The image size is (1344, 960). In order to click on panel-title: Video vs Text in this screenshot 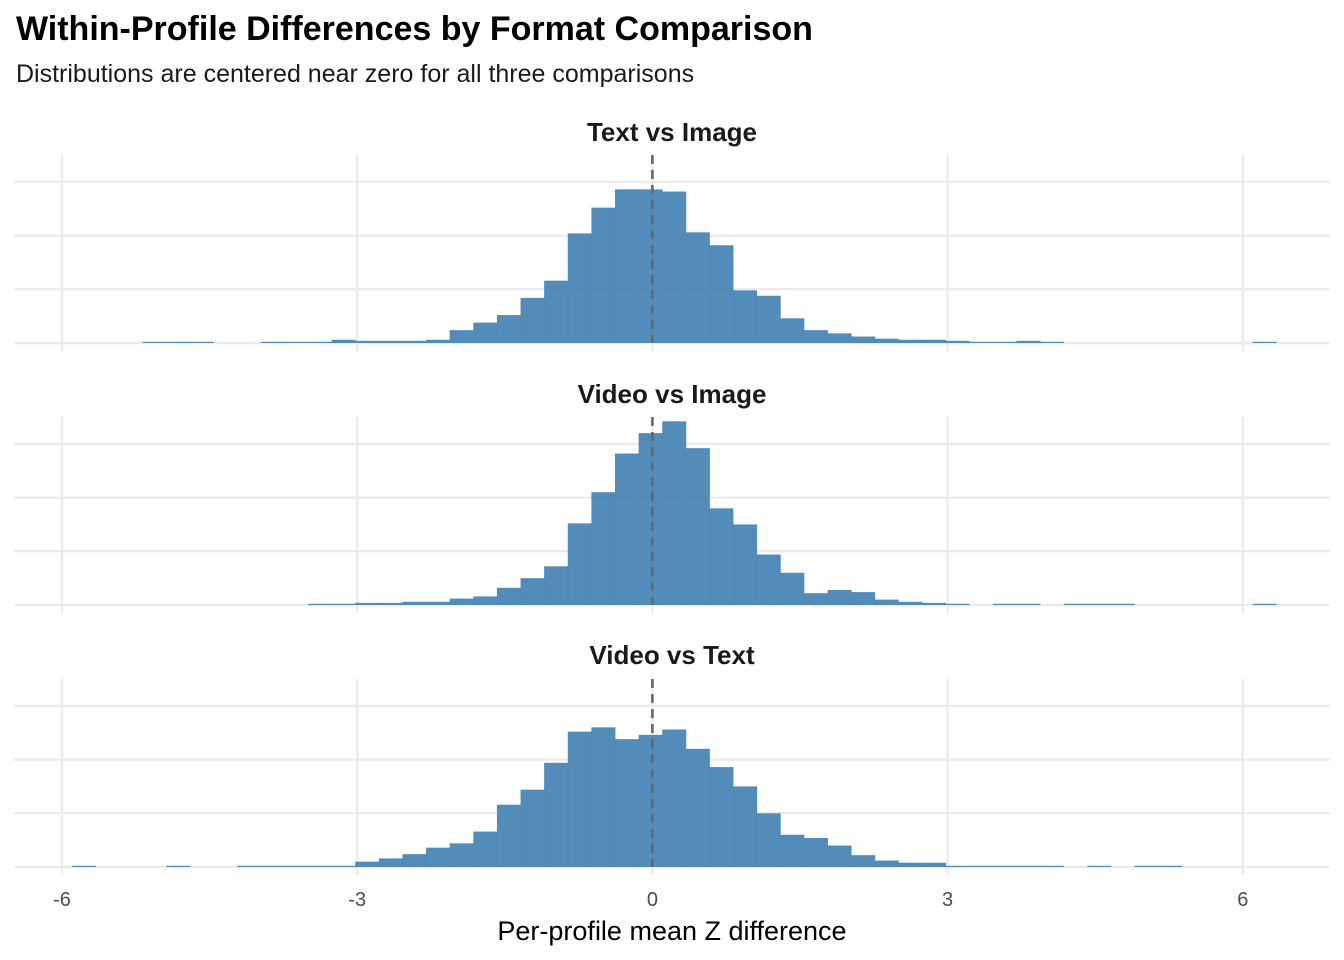, I will do `click(672, 655)`.